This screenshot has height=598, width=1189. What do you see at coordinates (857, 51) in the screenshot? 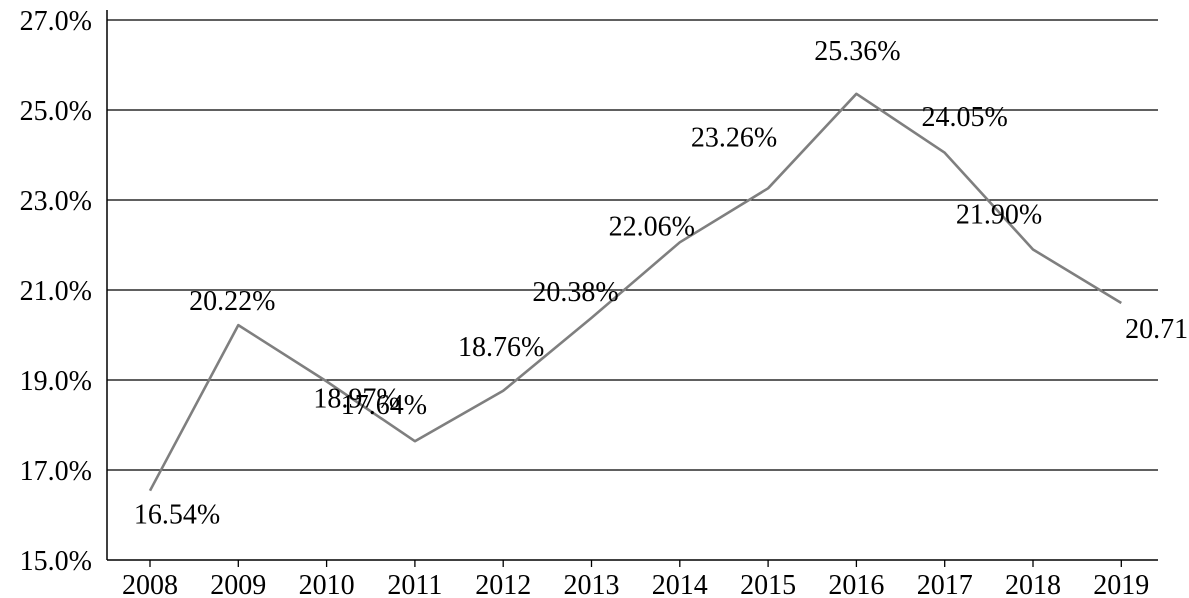
I see `data-label: 25.36%` at bounding box center [857, 51].